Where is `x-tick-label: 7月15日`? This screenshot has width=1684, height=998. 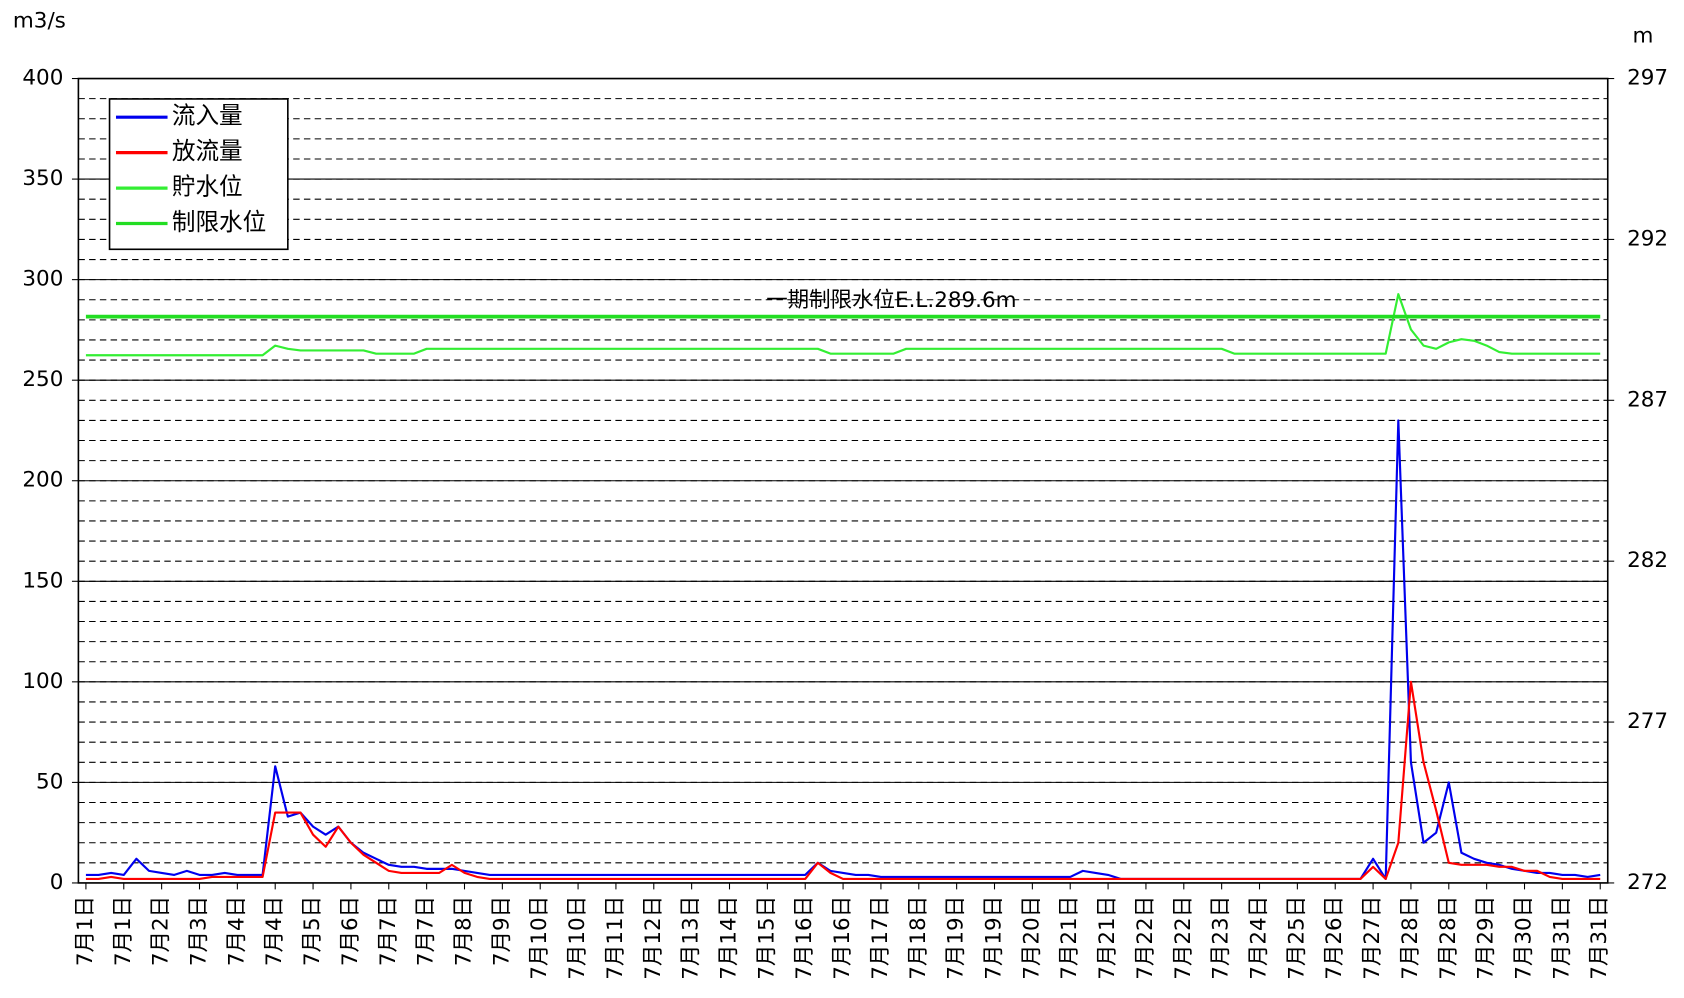 x-tick-label: 7月15日 is located at coordinates (766, 938).